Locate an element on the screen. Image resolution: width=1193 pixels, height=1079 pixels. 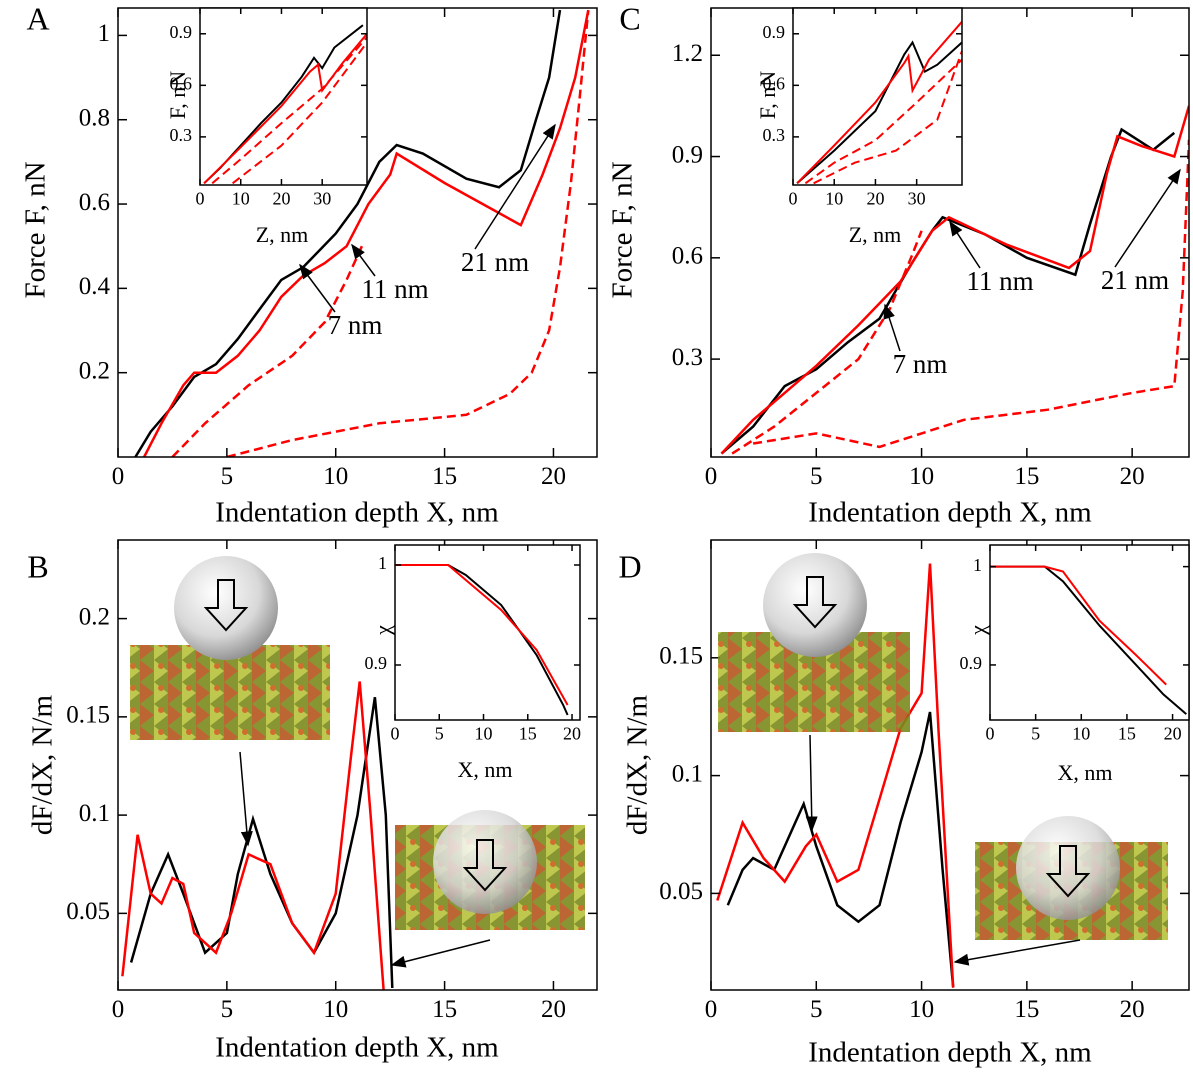
y-tick-label: 0.15 is located at coordinates (88, 715).